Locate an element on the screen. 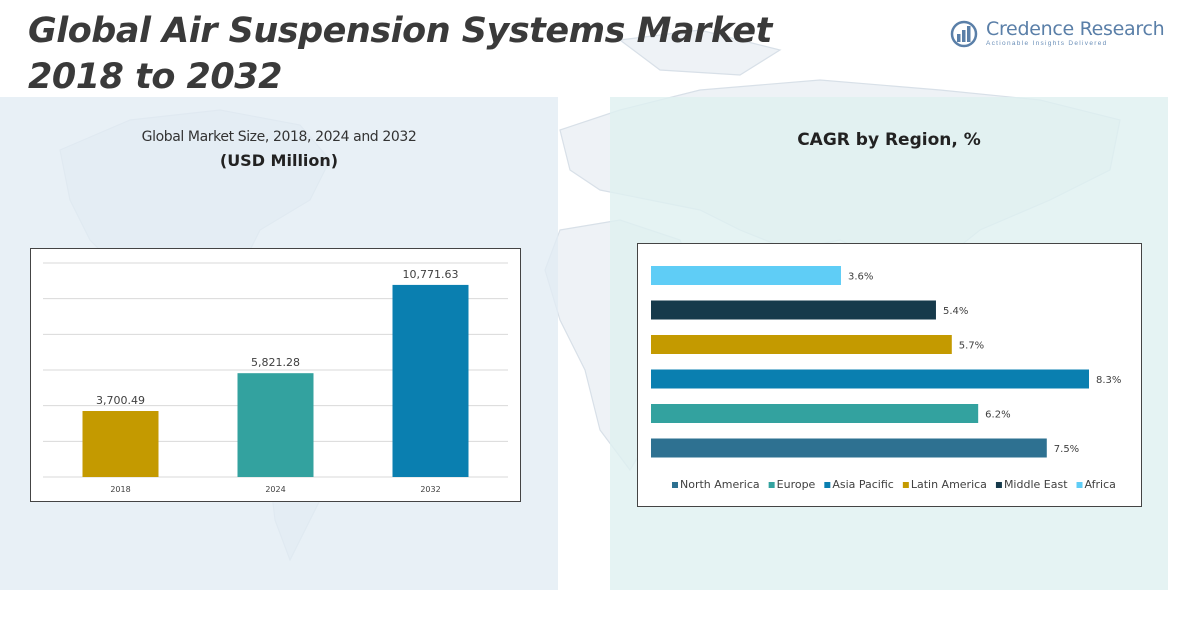 The height and width of the screenshot is (618, 1183). legend-label: Asia Pacific is located at coordinates (863, 484).